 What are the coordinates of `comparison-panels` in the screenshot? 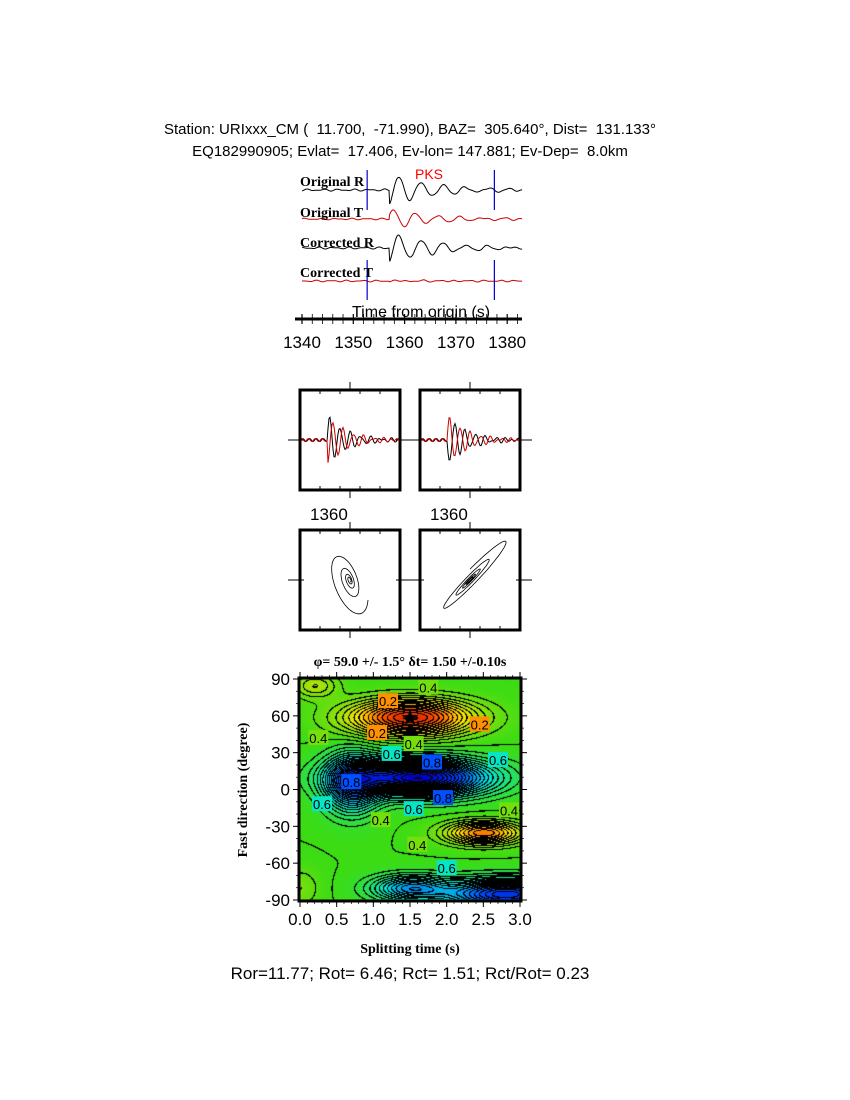 It's located at (410, 510).